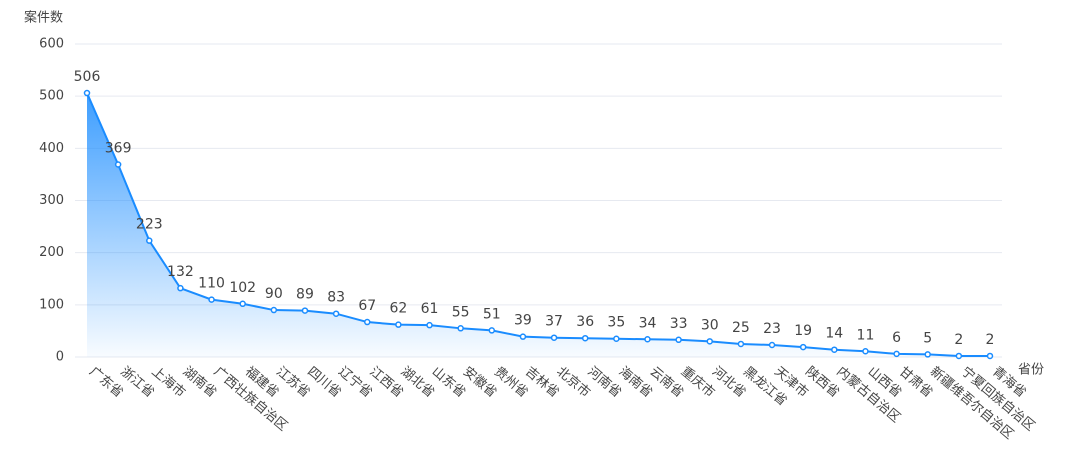 The height and width of the screenshot is (458, 1080). What do you see at coordinates (741, 328) in the screenshot?
I see `data-label: 25` at bounding box center [741, 328].